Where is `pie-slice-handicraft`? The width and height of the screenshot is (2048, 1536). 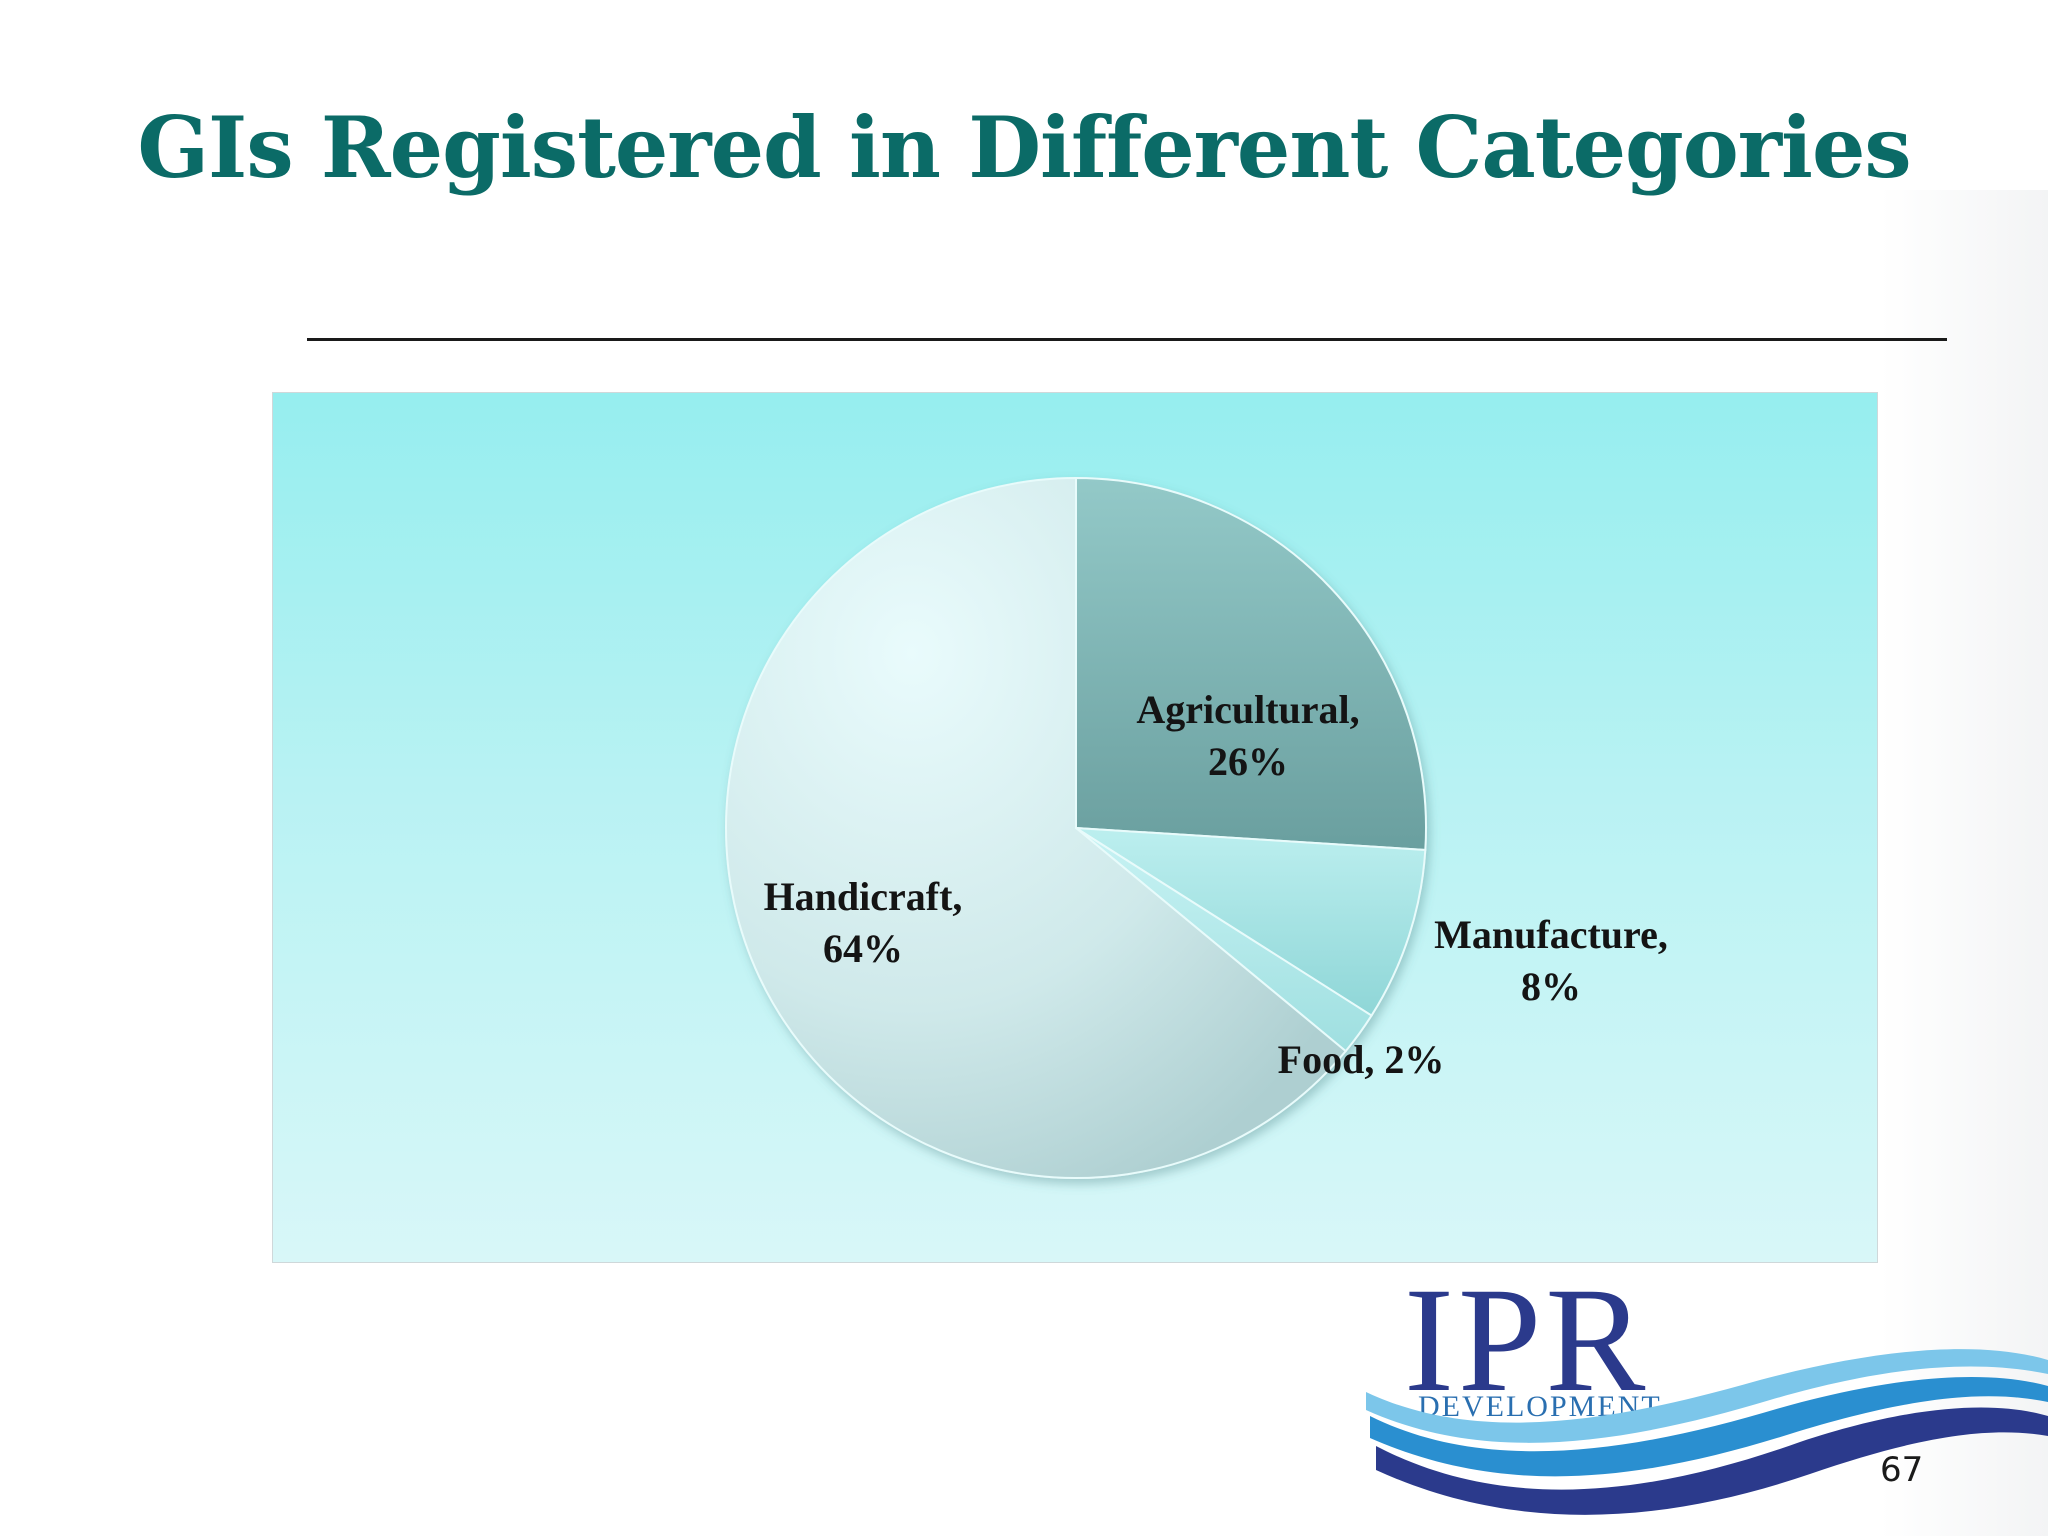 pie-slice-handicraft is located at coordinates (1036, 827).